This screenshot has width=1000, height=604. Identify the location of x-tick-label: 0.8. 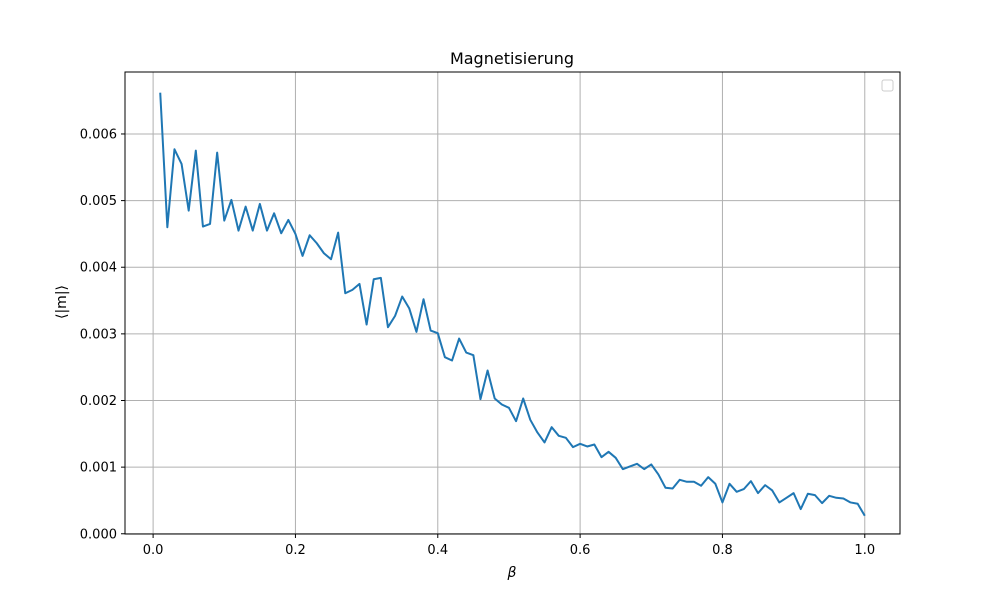
(722, 550).